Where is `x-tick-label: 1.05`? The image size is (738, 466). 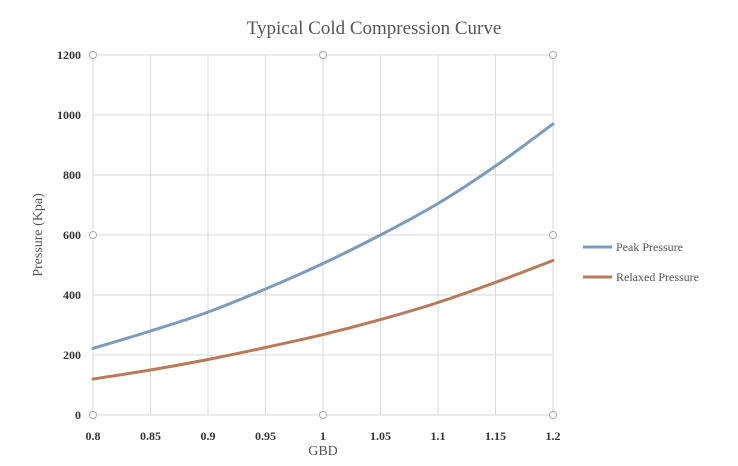
x-tick-label: 1.05 is located at coordinates (380, 436).